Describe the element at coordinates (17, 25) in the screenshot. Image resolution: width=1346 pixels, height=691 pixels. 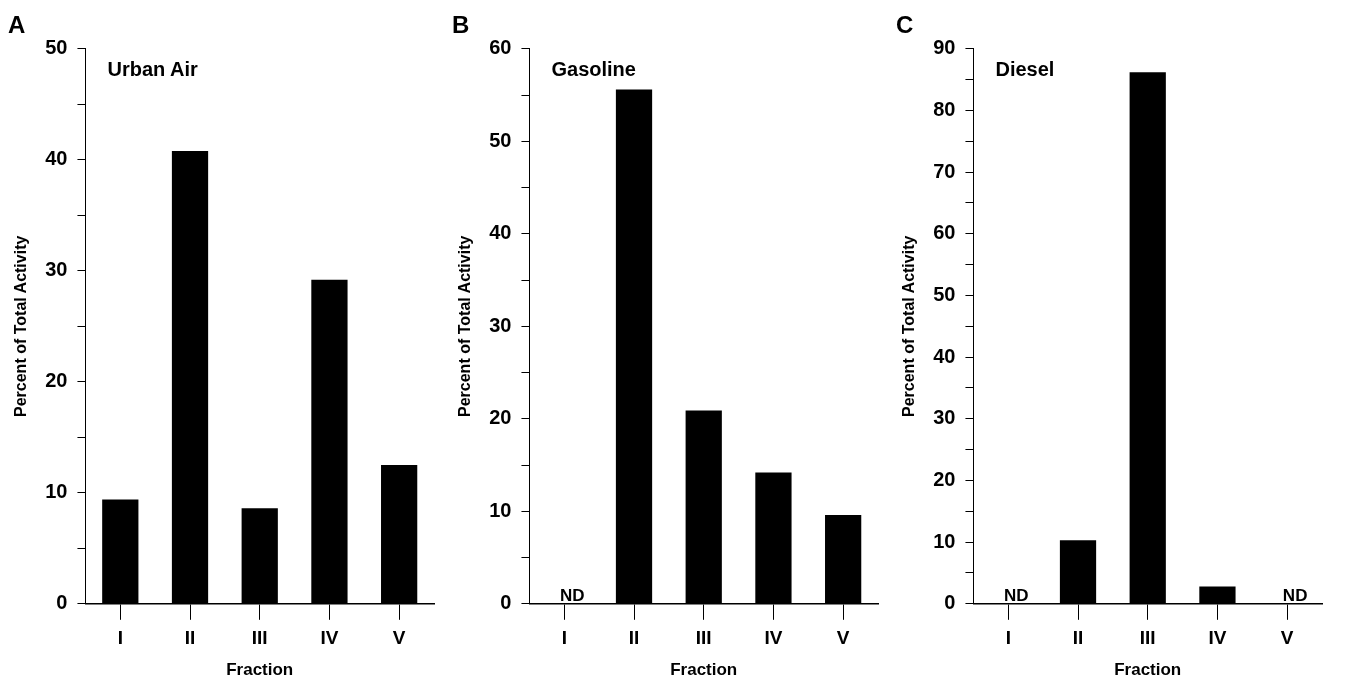
I see `chart-title: A` at that location.